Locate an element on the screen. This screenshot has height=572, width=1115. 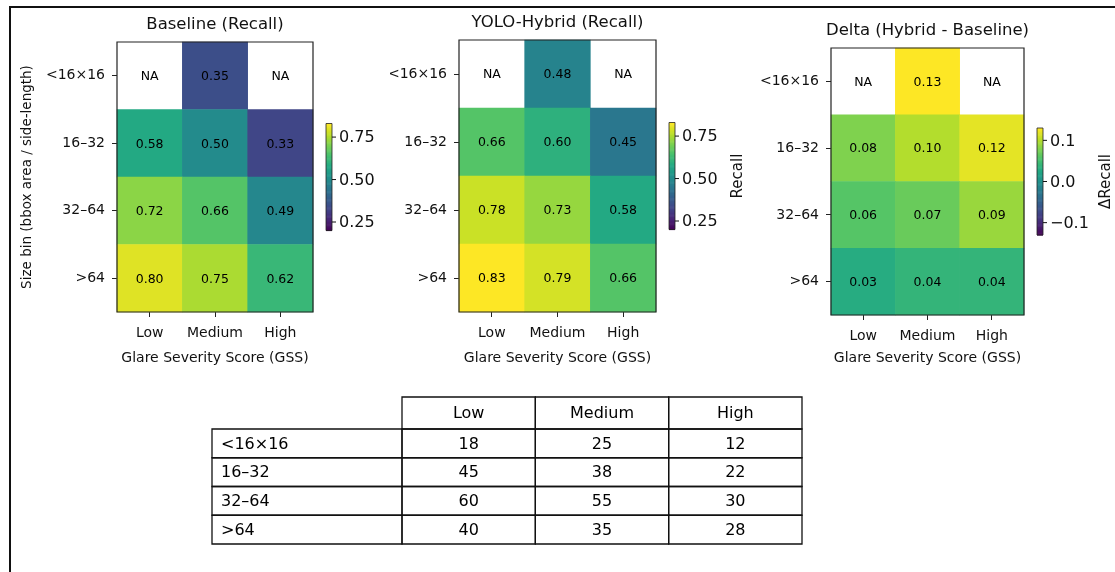
chart-title: Delta (Hybrid - Baseline) is located at coordinates (927, 30).